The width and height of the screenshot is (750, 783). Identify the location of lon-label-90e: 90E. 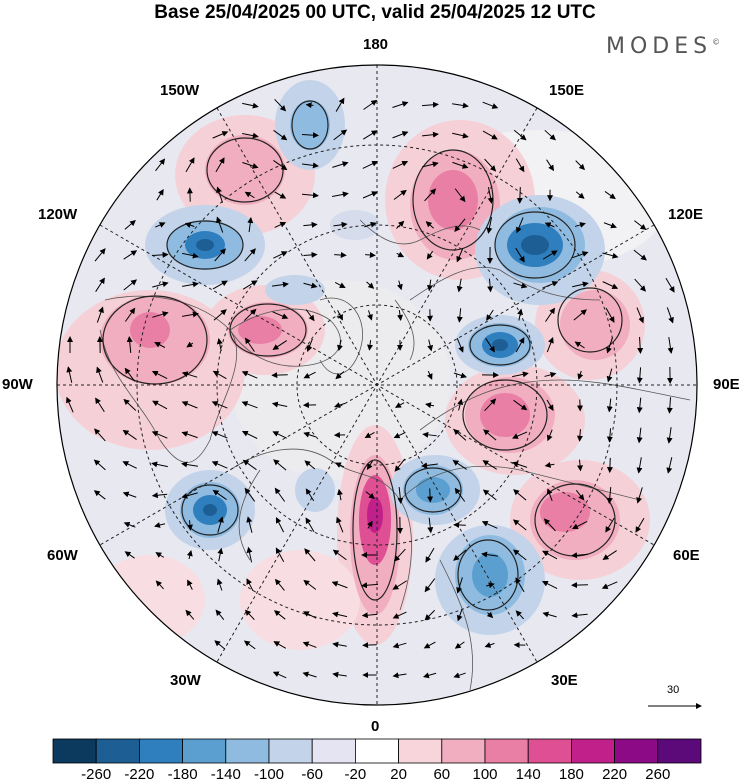
(726, 384).